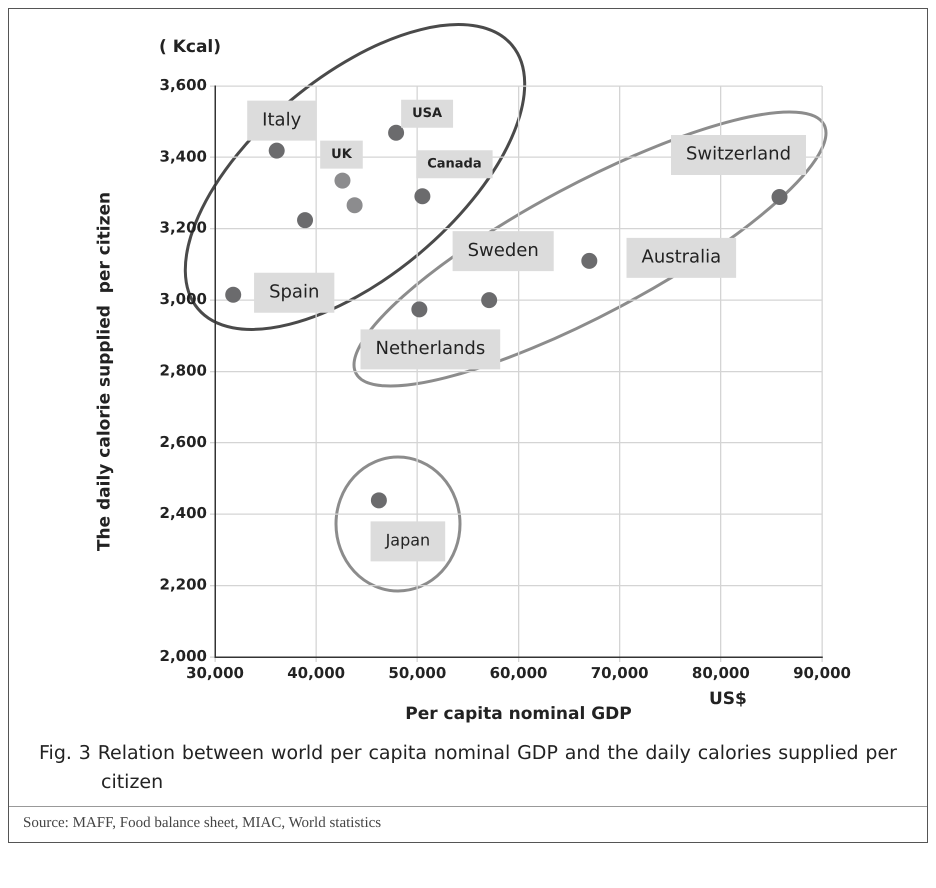  I want to click on x-tick-label: 70,000, so click(619, 673).